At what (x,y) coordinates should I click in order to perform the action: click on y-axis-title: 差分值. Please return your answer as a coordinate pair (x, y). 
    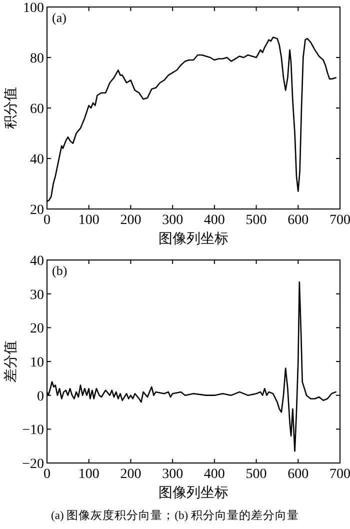
    Looking at the image, I should click on (11, 361).